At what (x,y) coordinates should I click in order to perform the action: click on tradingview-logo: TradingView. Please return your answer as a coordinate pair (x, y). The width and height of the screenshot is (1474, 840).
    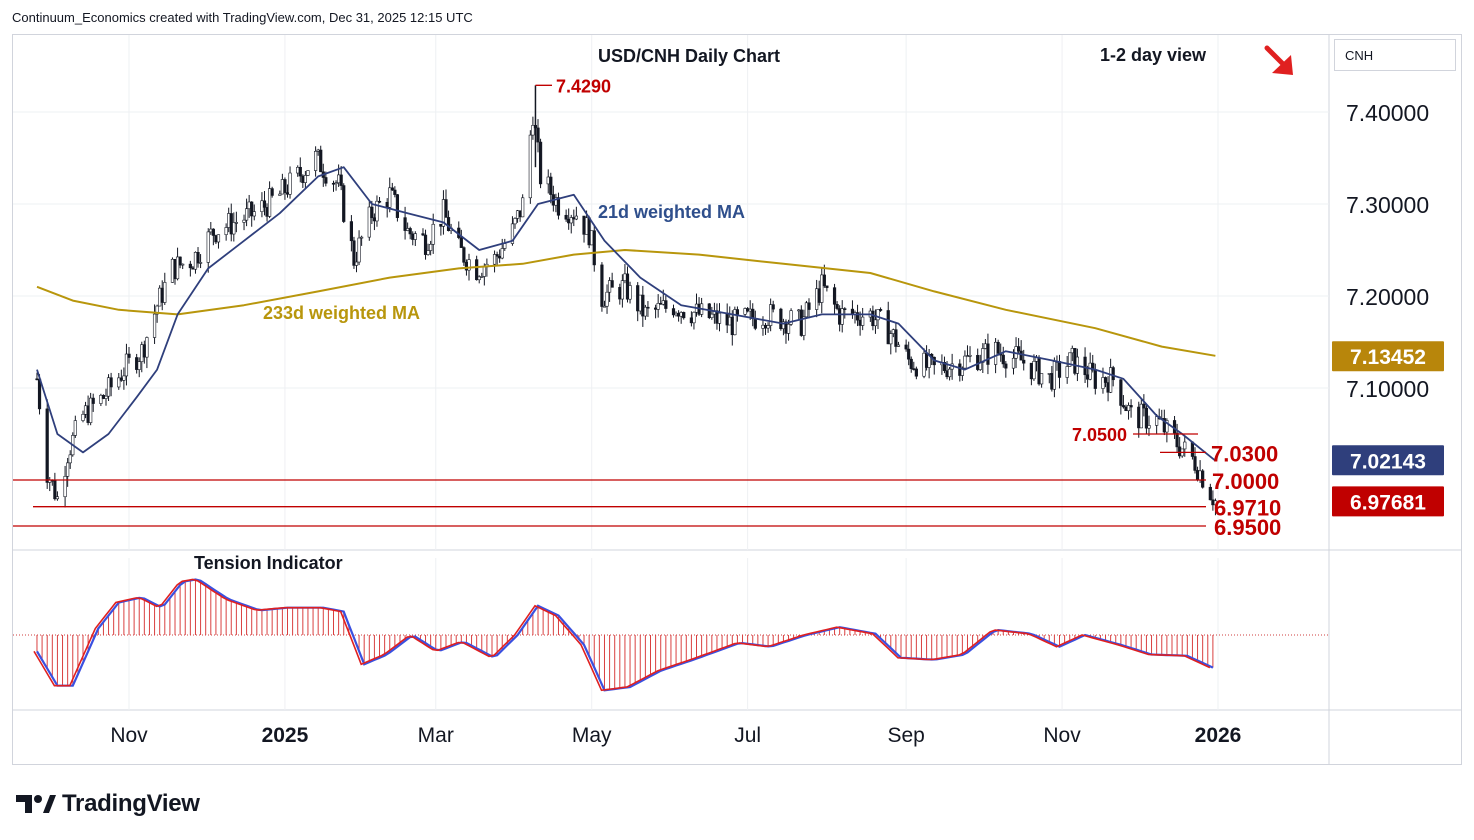
    Looking at the image, I should click on (108, 804).